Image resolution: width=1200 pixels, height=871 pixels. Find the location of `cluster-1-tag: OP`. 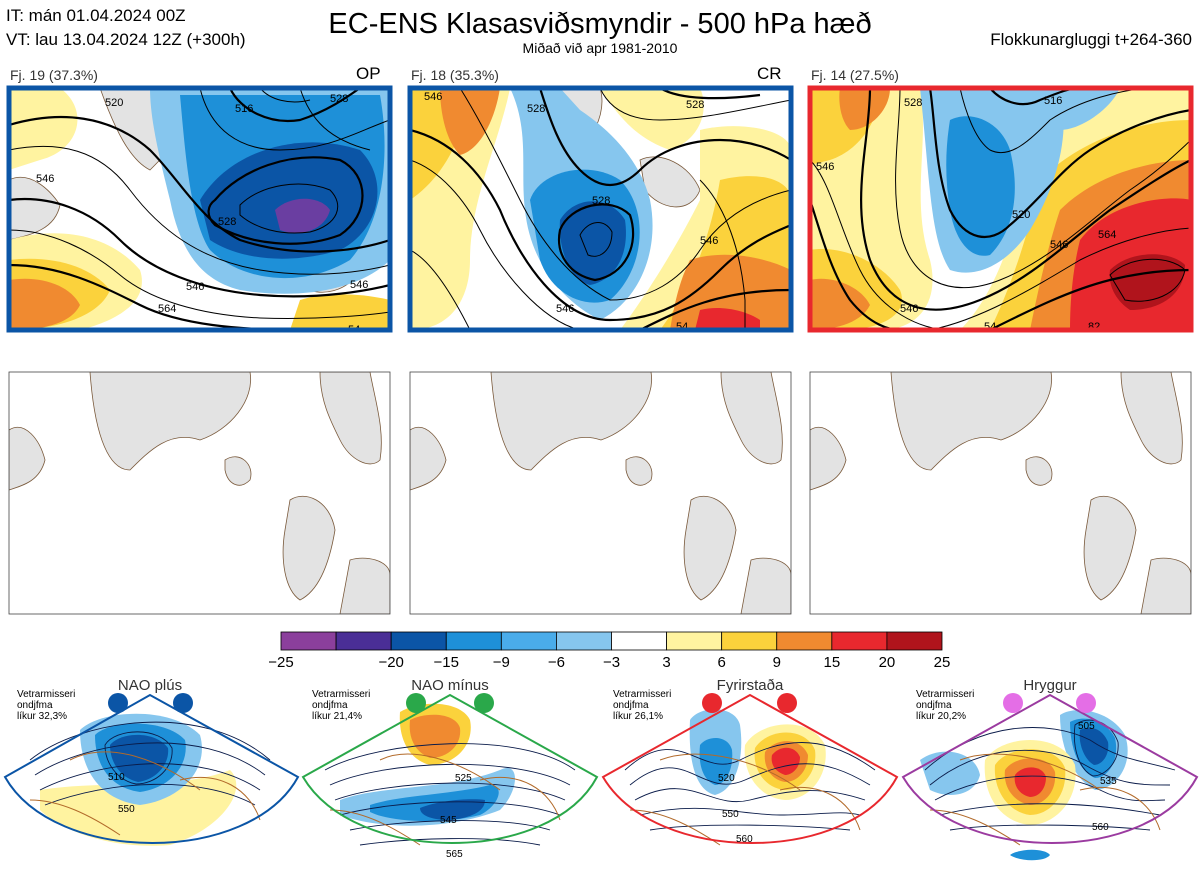

cluster-1-tag: OP is located at coordinates (368, 73).